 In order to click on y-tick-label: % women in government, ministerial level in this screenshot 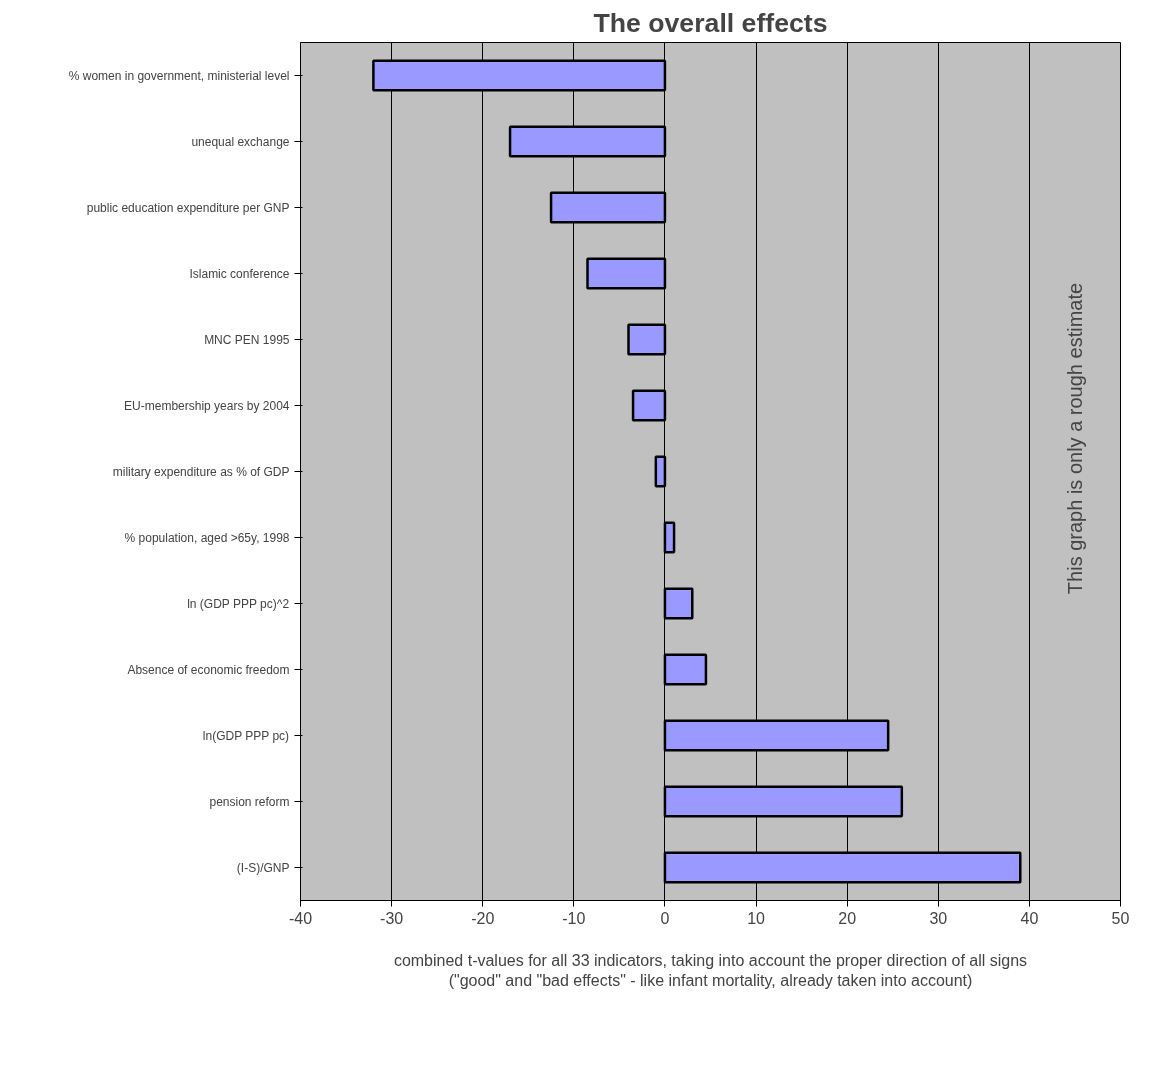, I will do `click(179, 75)`.